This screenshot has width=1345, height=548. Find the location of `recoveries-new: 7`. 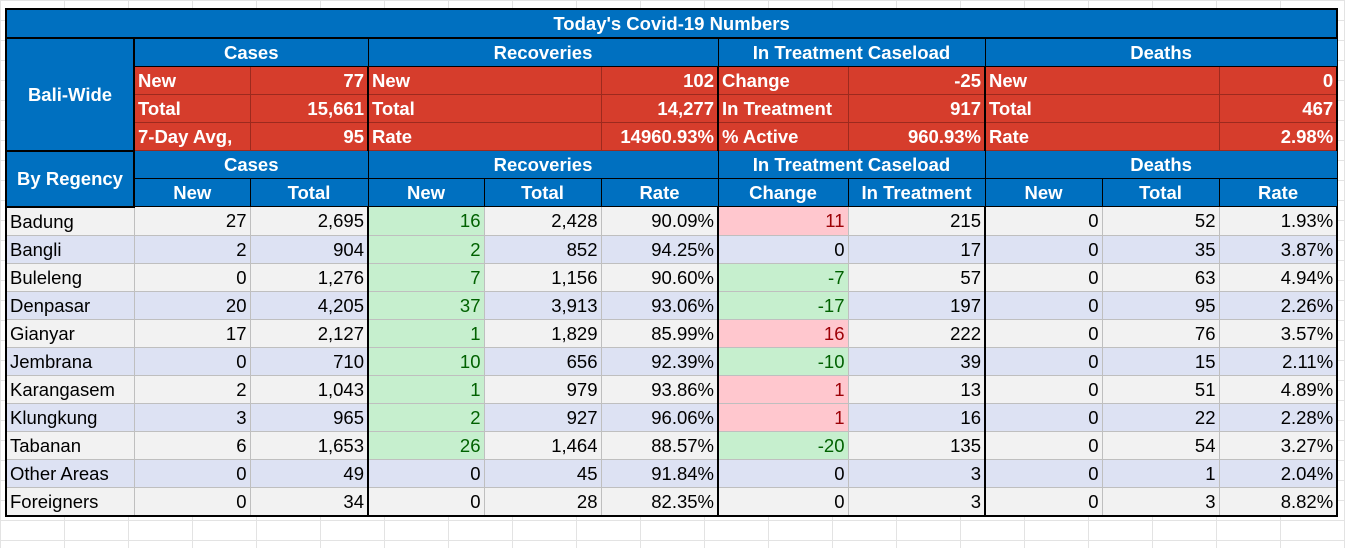

recoveries-new: 7 is located at coordinates (426, 277).